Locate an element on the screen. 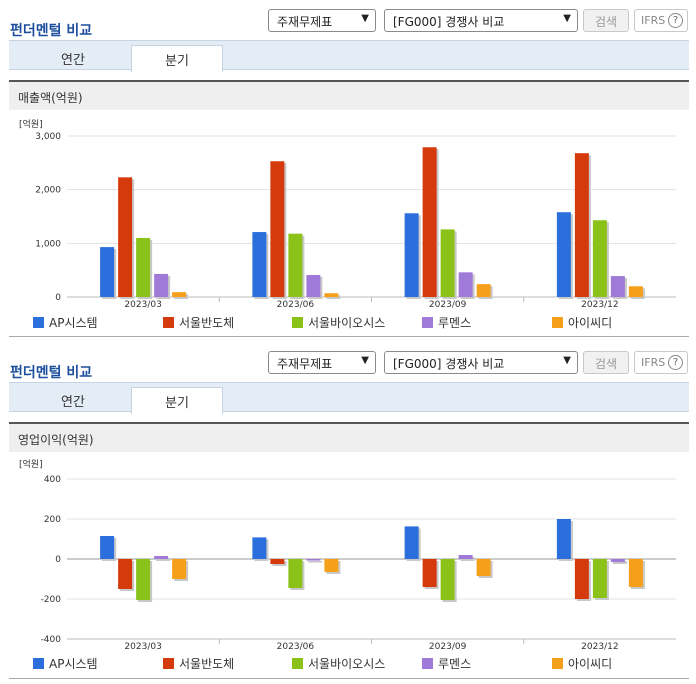 The height and width of the screenshot is (684, 696). y-tick-label: 3,000 is located at coordinates (48, 137).